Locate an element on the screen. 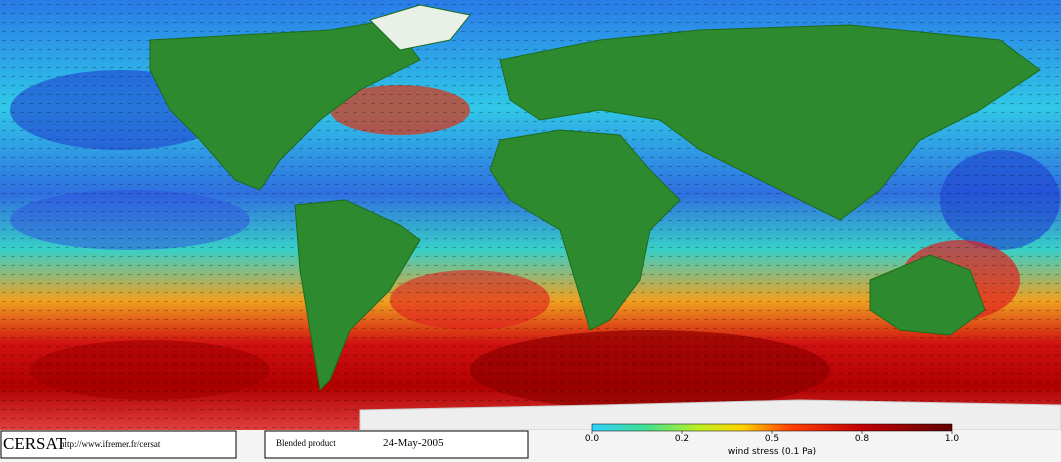  colorbar-label: wind stress (0.1 Pa) is located at coordinates (772, 452).